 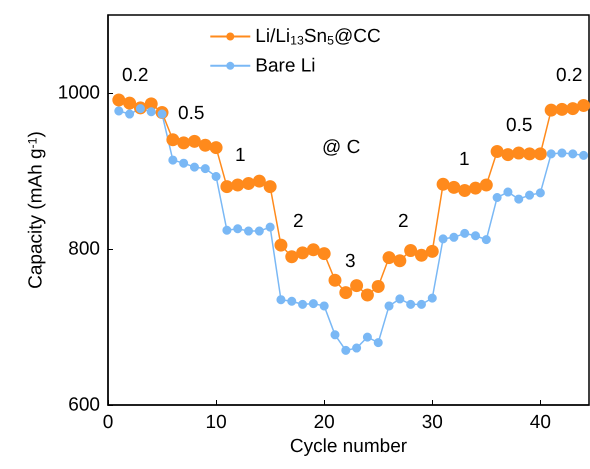 I want to click on y-axis-title: Capacity (mAh g-1), so click(x=36, y=210).